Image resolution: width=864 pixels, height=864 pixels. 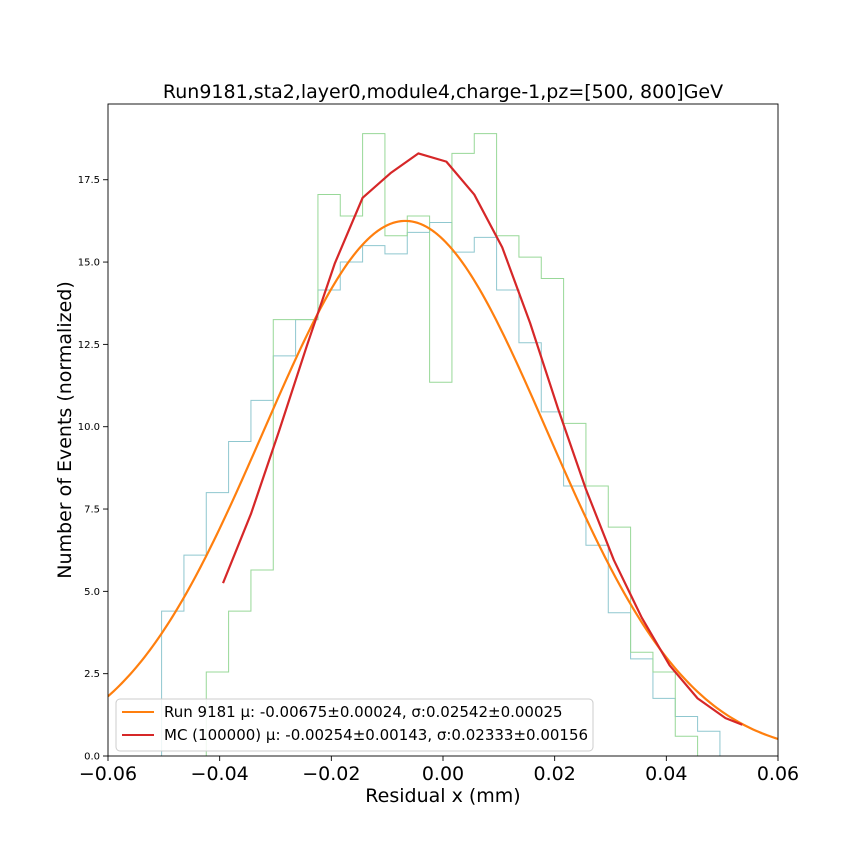 I want to click on y-tick-label: 10.0, so click(x=89, y=427).